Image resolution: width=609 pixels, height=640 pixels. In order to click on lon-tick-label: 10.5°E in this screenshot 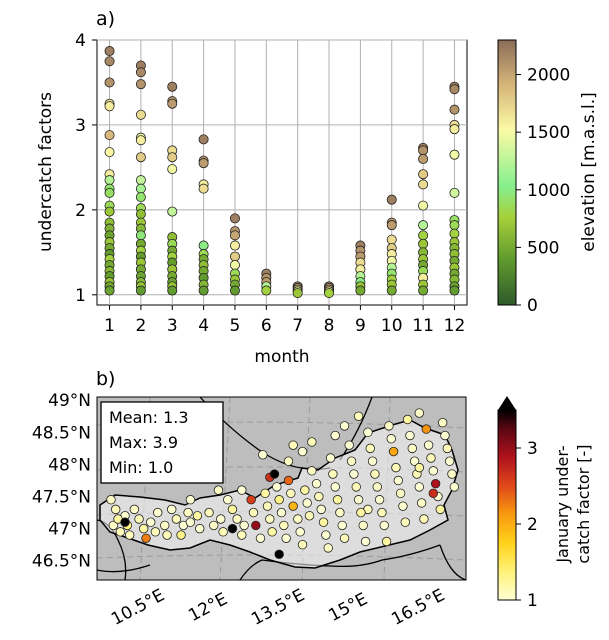, I will do `click(138, 607)`.